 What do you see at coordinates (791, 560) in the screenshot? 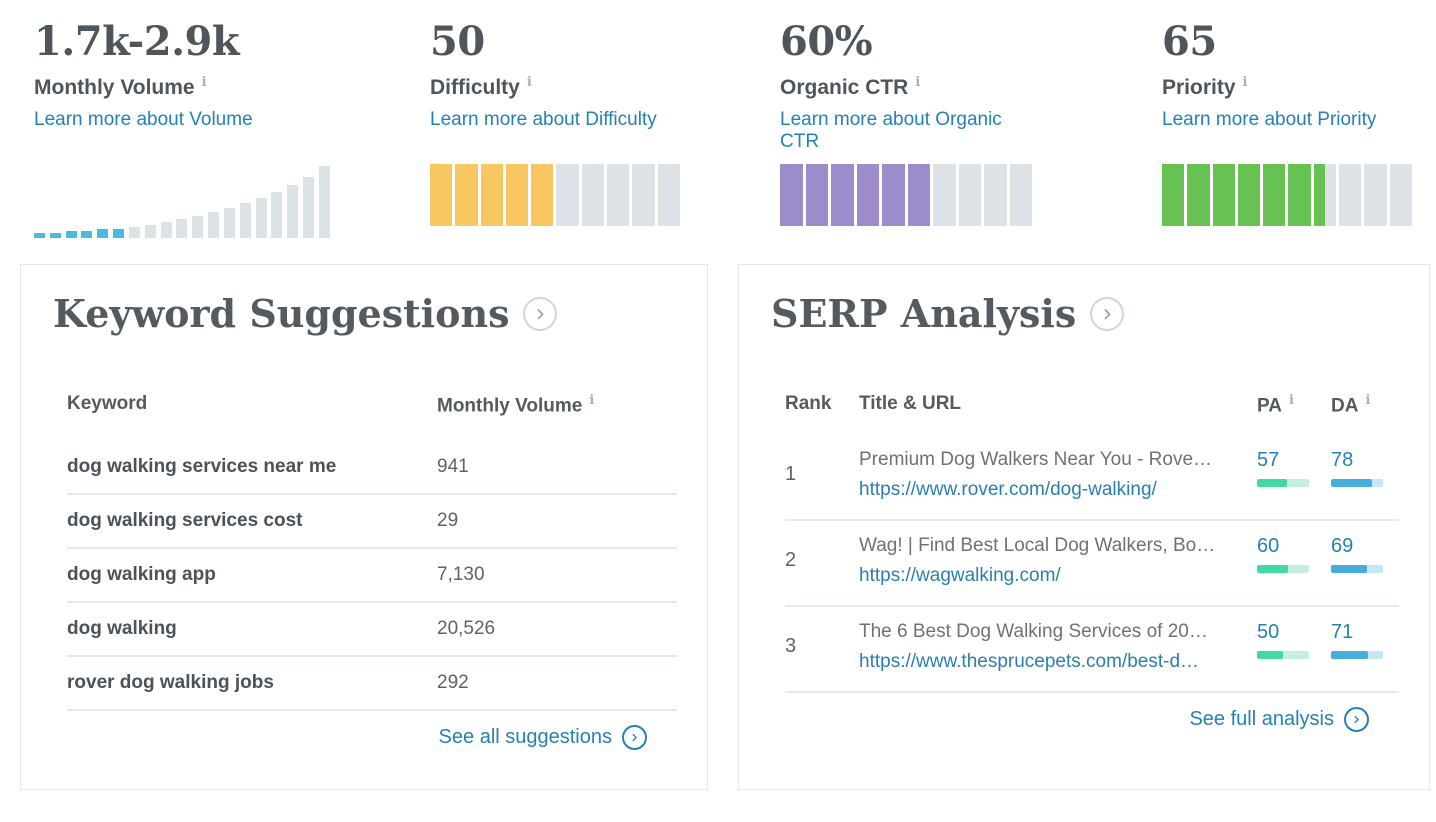
I see `serp-rank: 2` at bounding box center [791, 560].